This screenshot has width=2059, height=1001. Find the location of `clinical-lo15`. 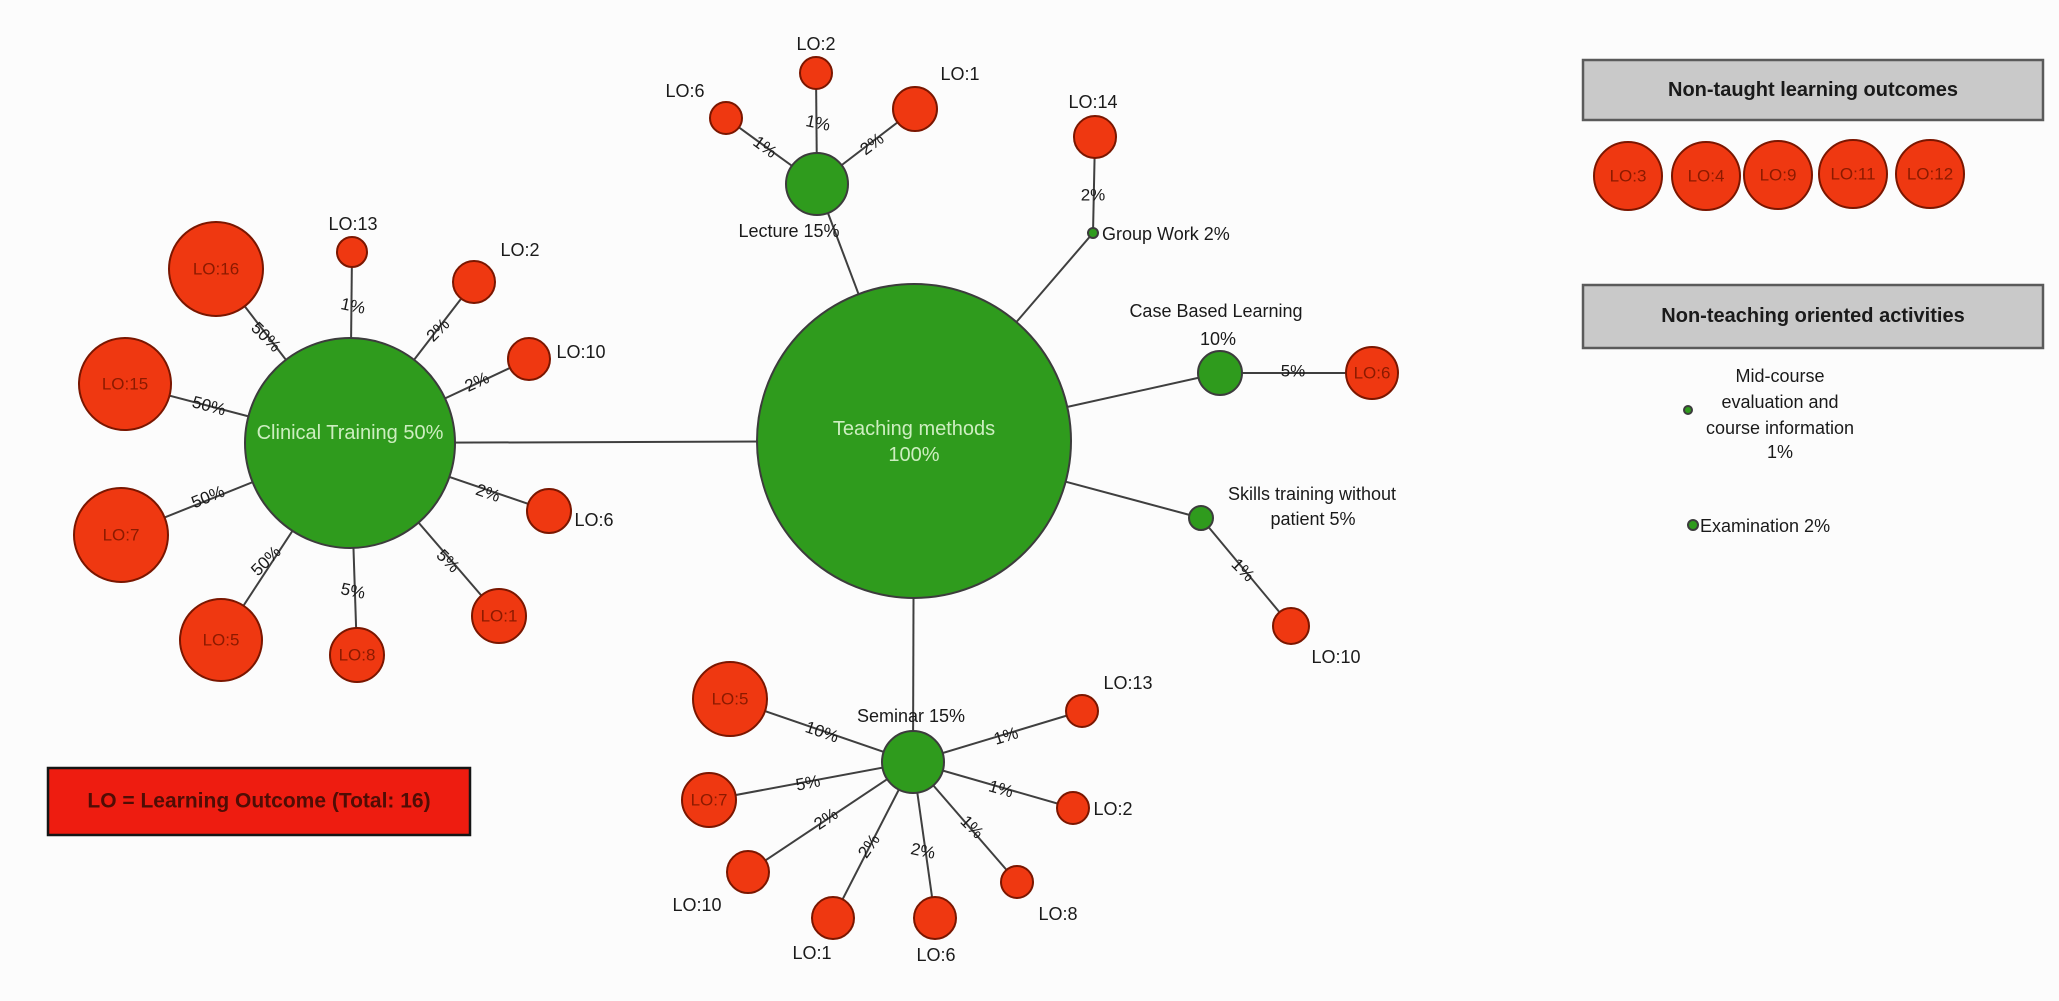

clinical-lo15 is located at coordinates (125, 384).